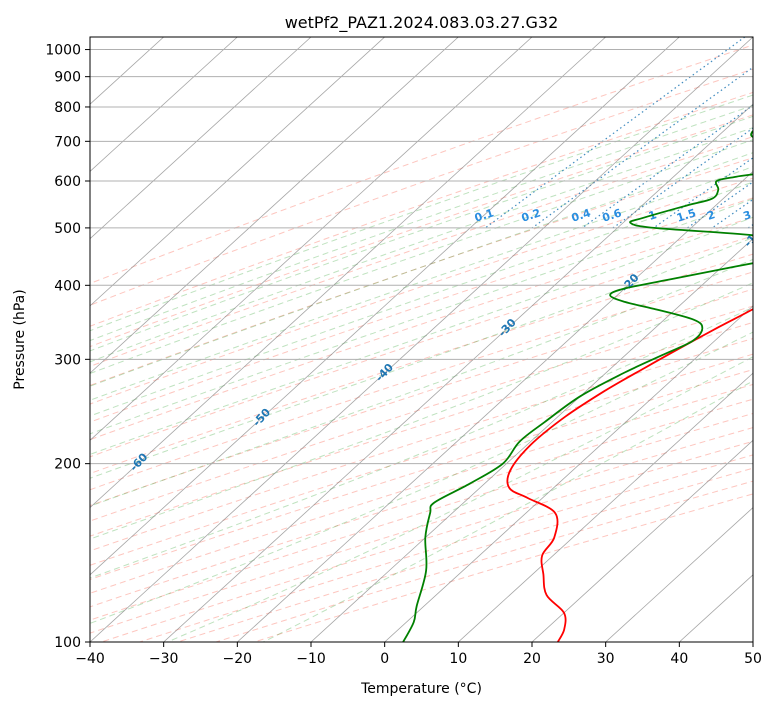 The width and height of the screenshot is (775, 708). What do you see at coordinates (679, 659) in the screenshot?
I see `x-tick-label: 40` at bounding box center [679, 659].